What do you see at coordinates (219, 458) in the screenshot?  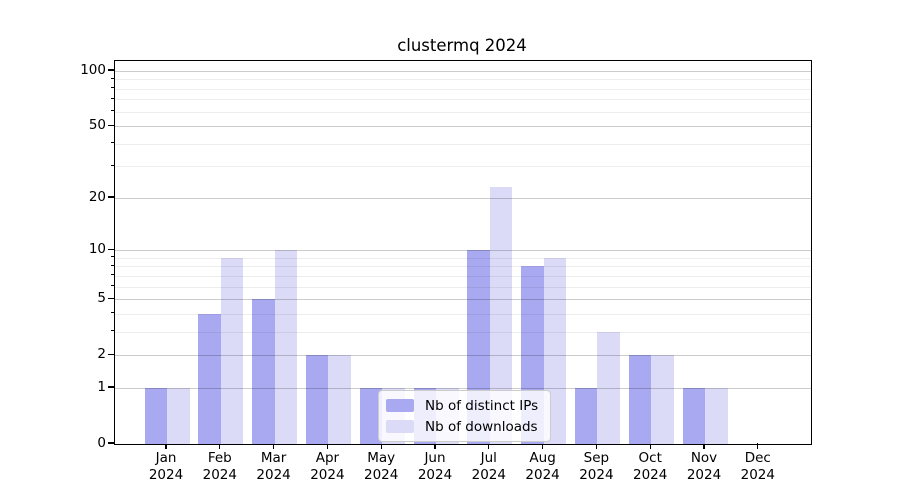 I see `x-tick-label-line: Feb` at bounding box center [219, 458].